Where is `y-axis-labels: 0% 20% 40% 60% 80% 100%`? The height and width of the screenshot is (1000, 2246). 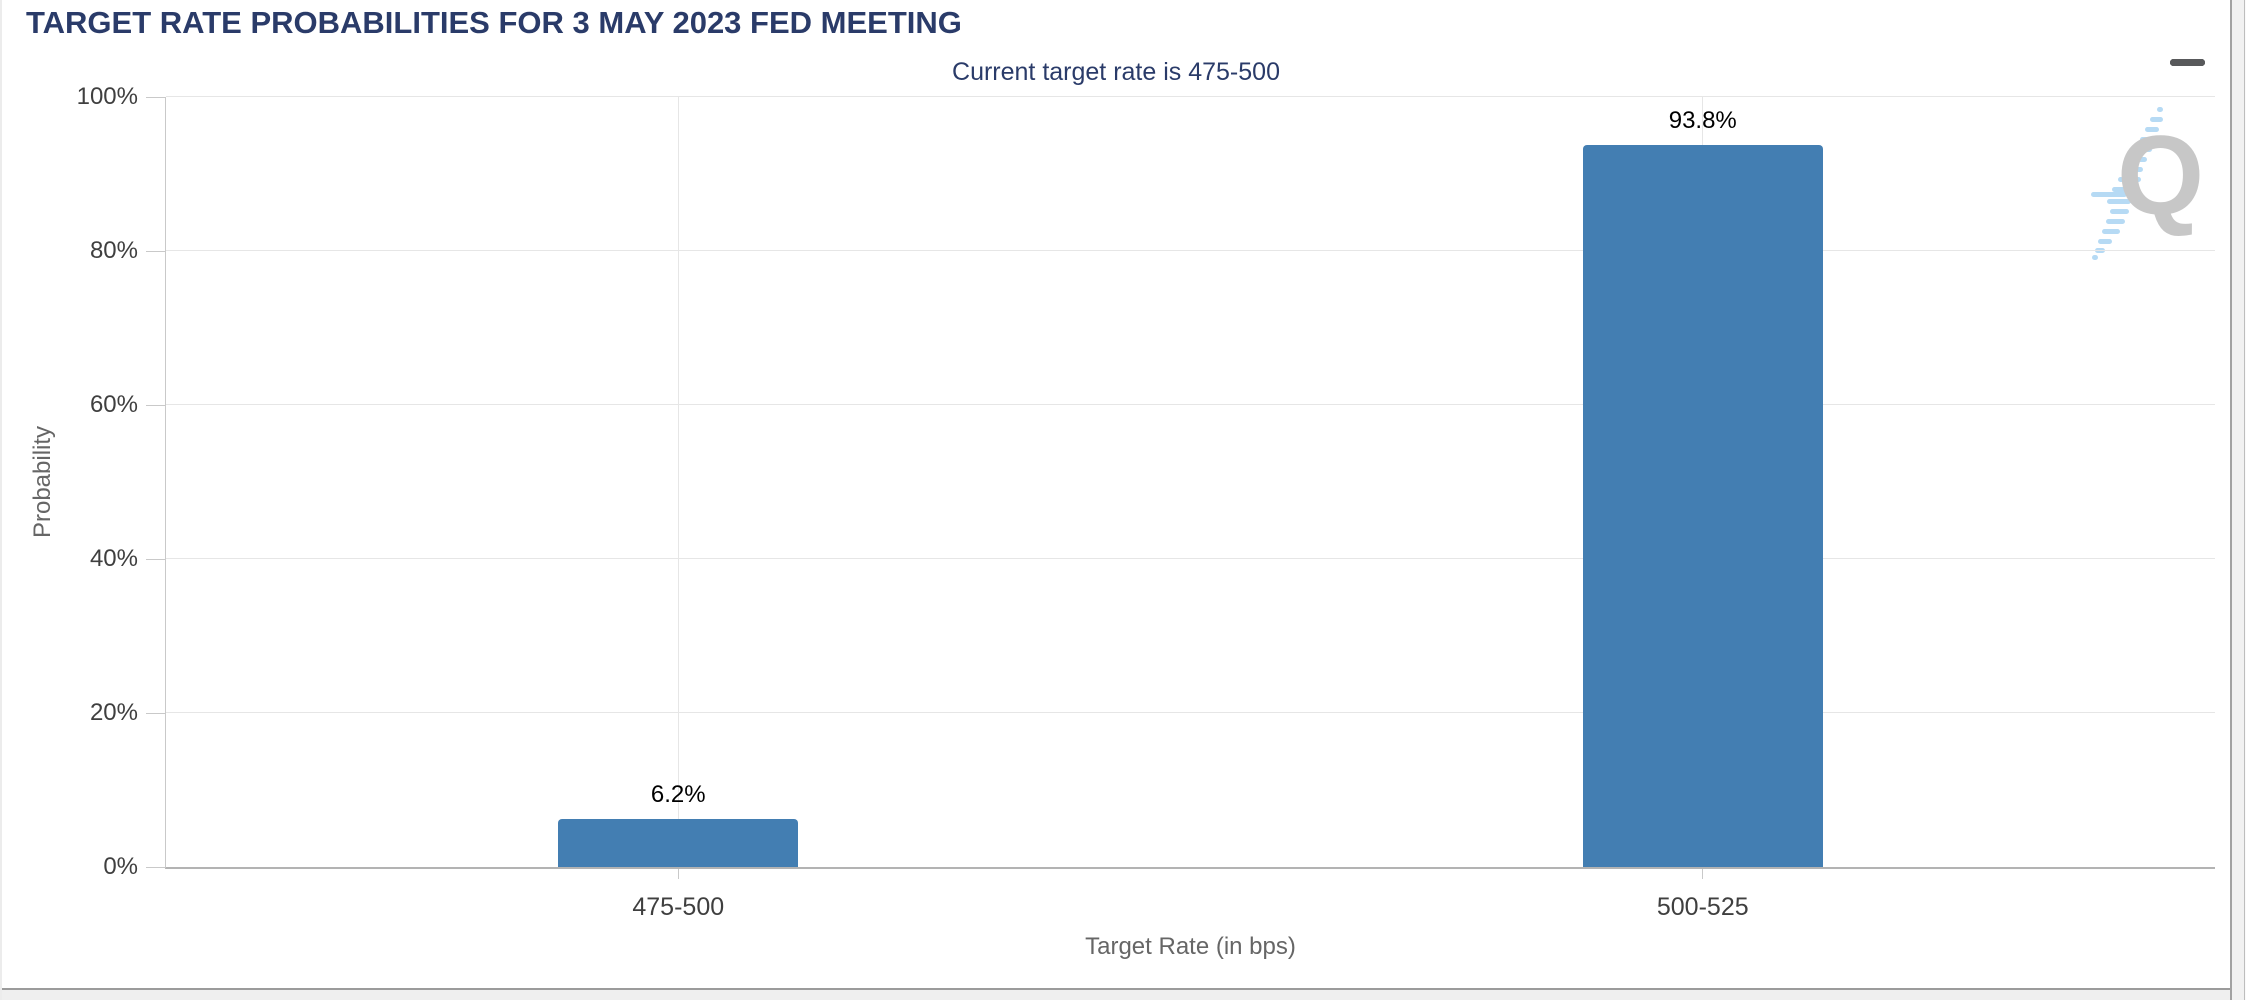
y-axis-labels: 0% 20% 40% 60% 80% 100% is located at coordinates (70, 482).